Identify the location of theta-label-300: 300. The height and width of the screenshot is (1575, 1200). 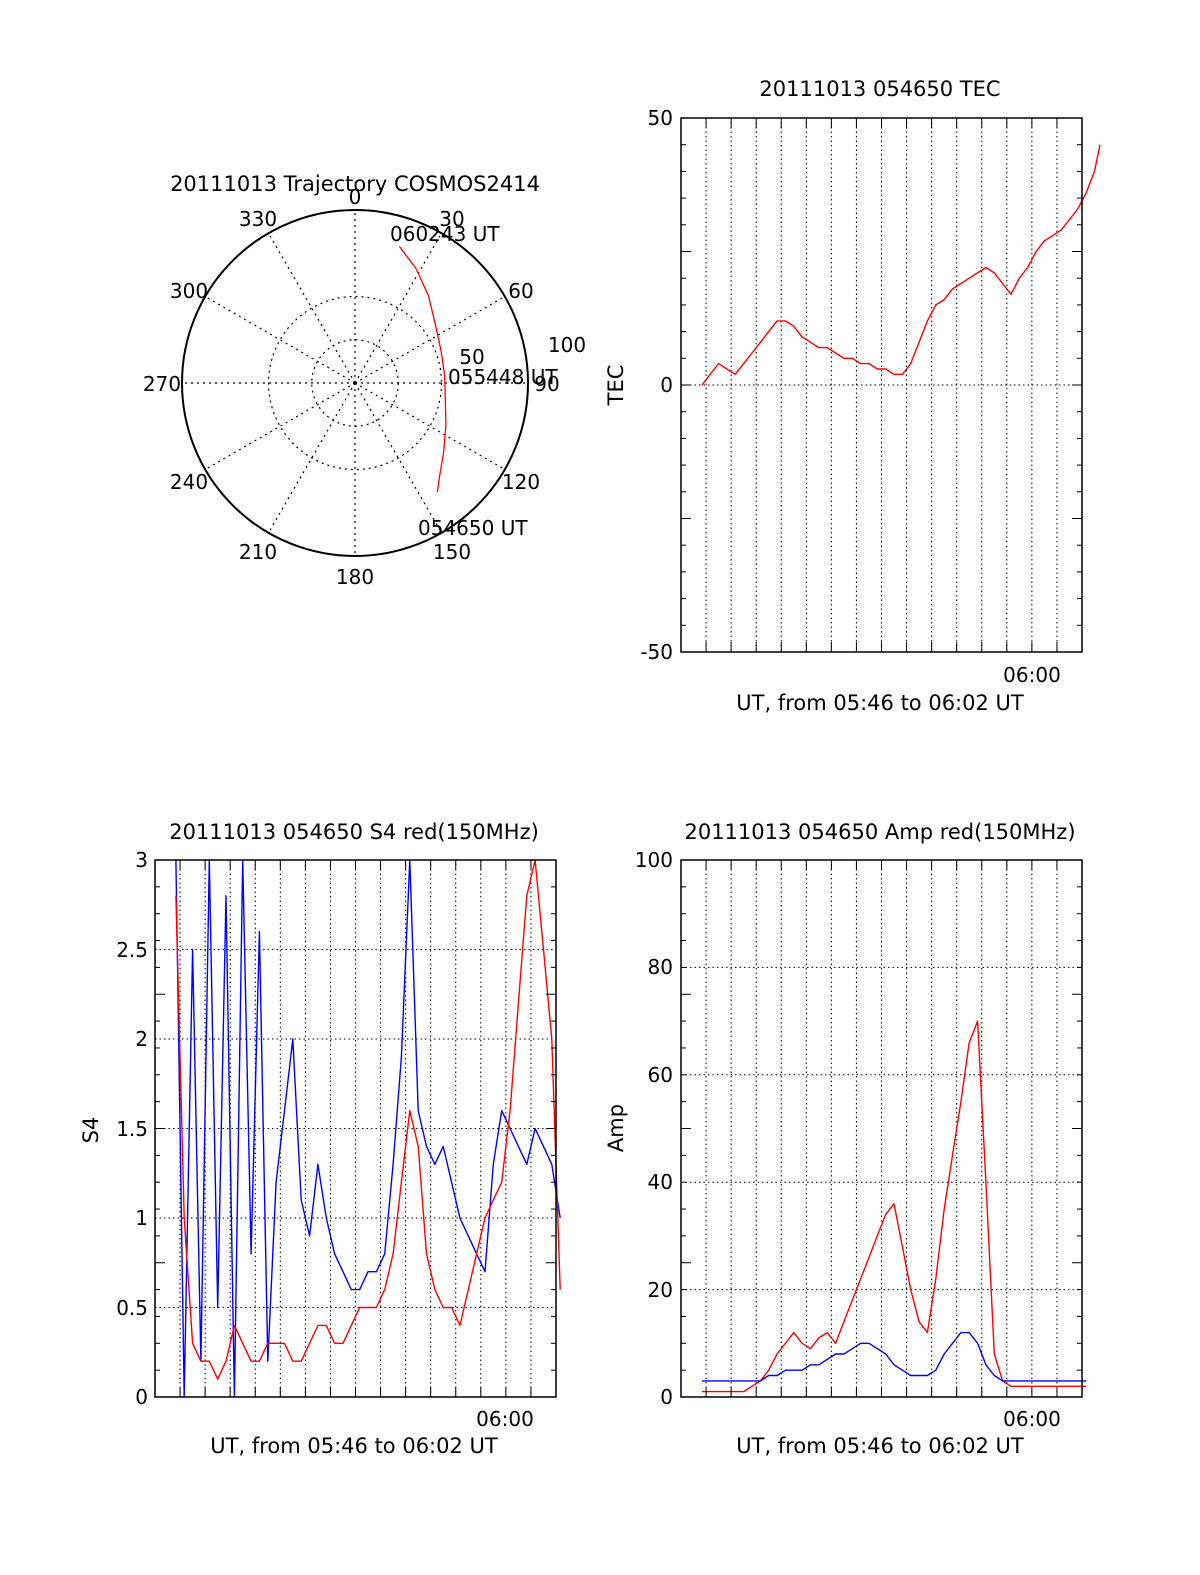
(189, 291).